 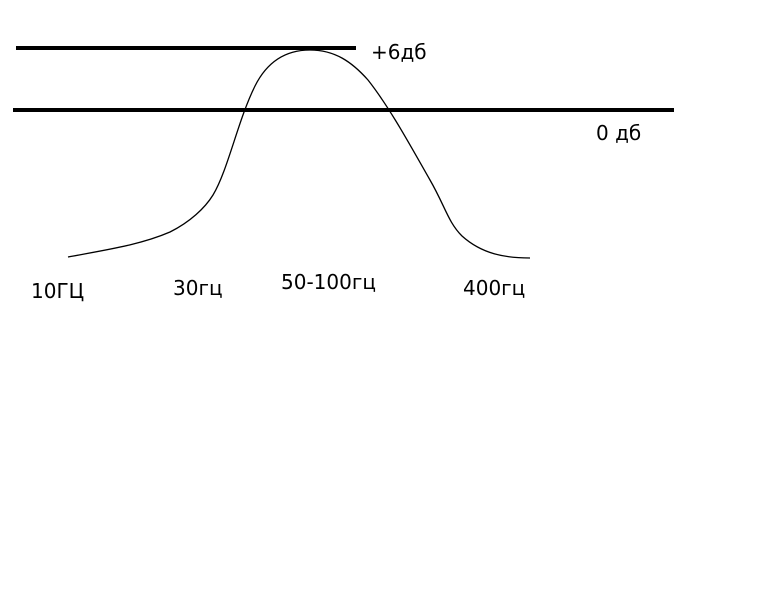 What do you see at coordinates (494, 288) in the screenshot?
I see `freq-label-400hz: 400гц` at bounding box center [494, 288].